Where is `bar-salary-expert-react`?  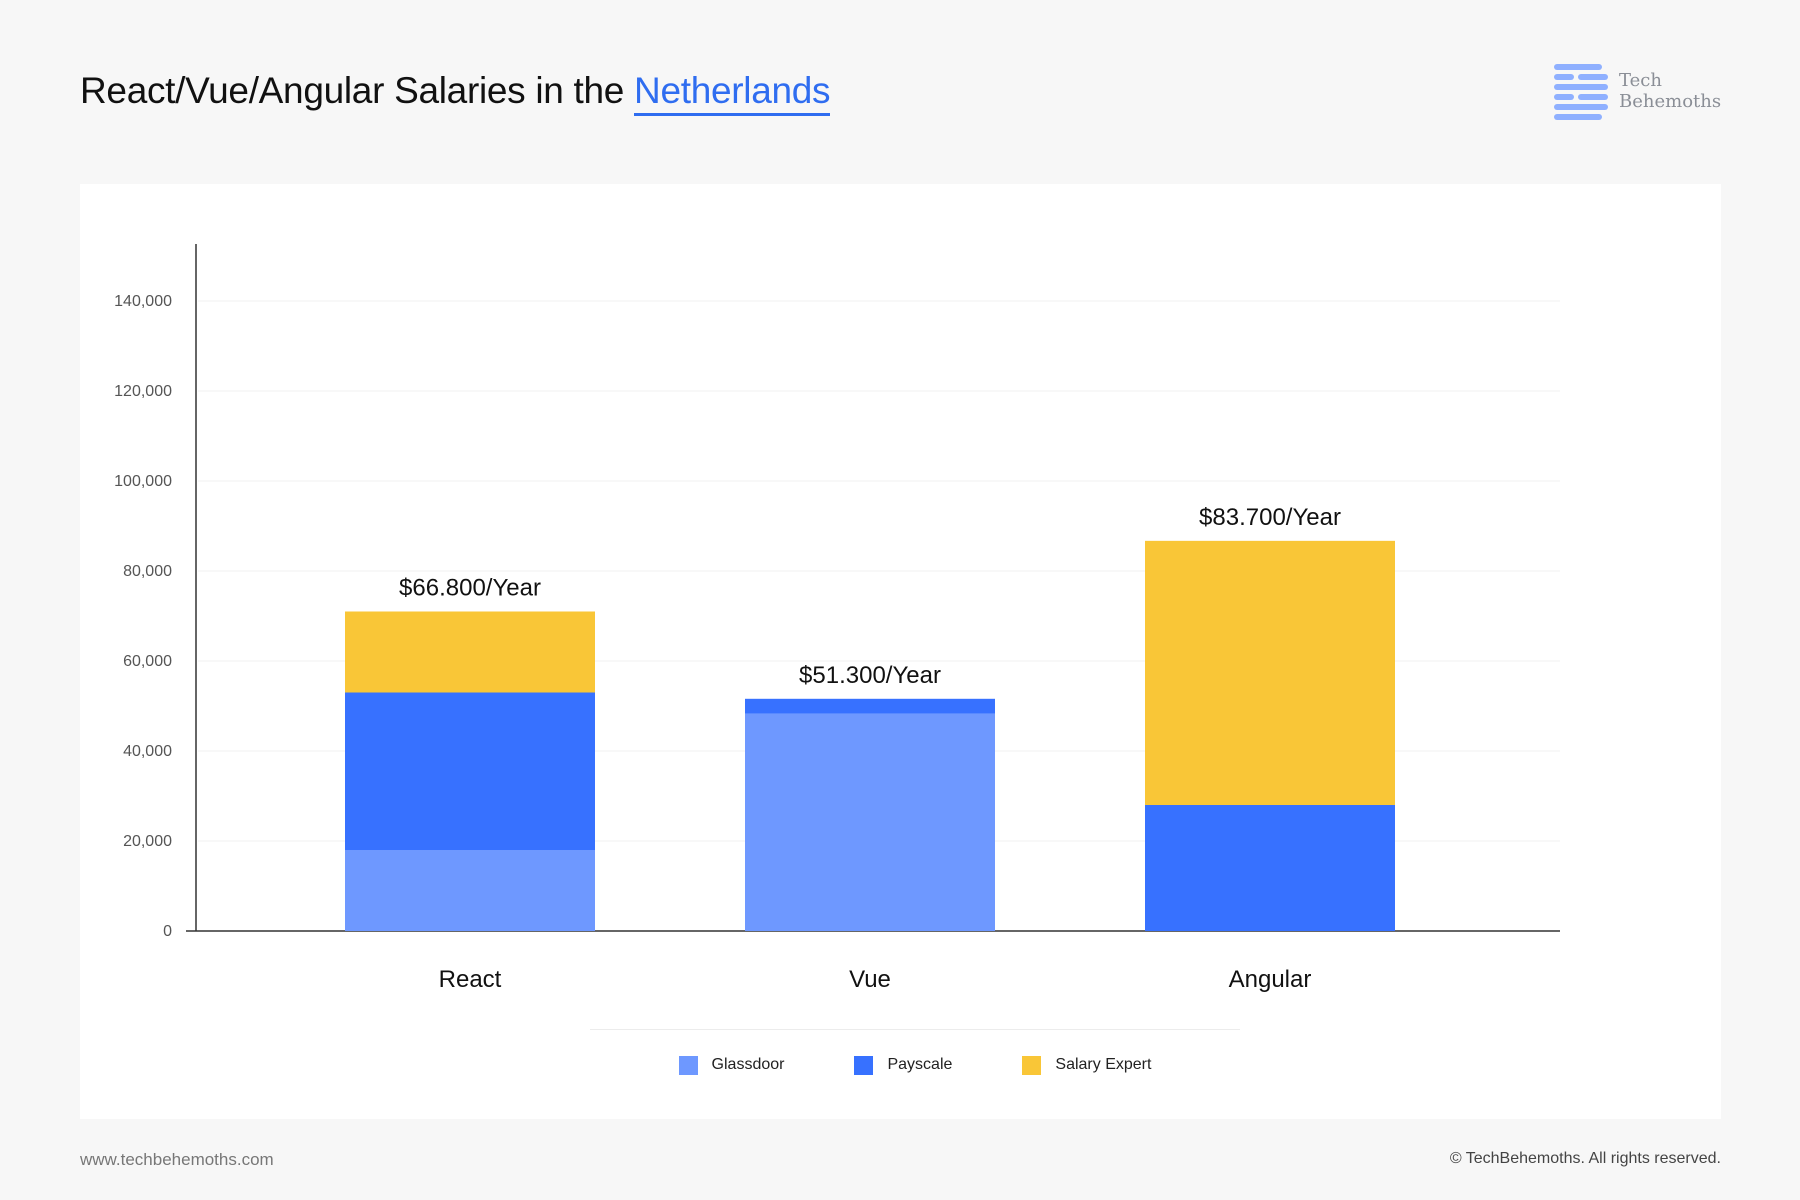 bar-salary-expert-react is located at coordinates (470, 652).